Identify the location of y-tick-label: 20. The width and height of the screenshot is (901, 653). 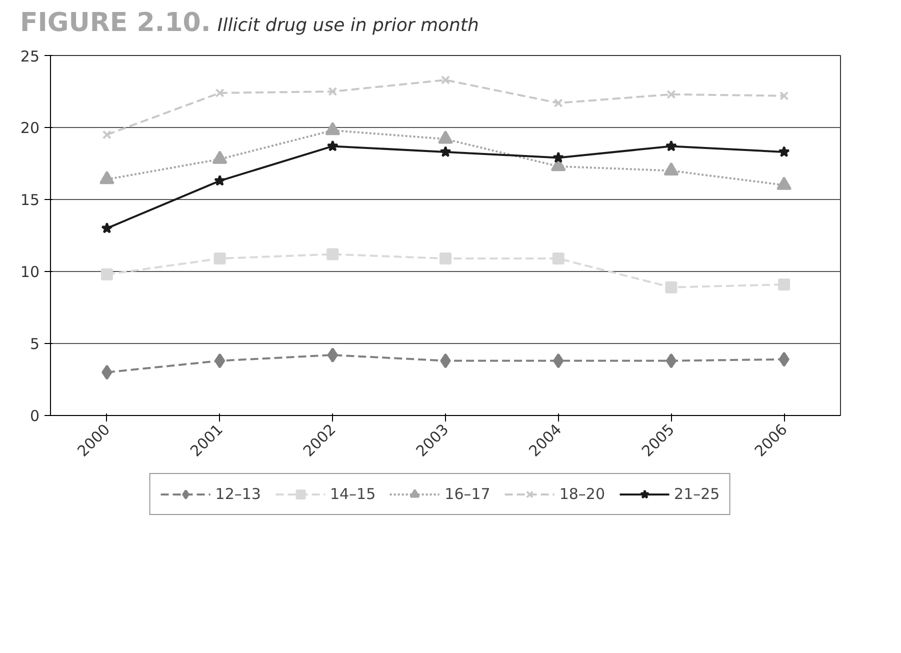
(30, 128).